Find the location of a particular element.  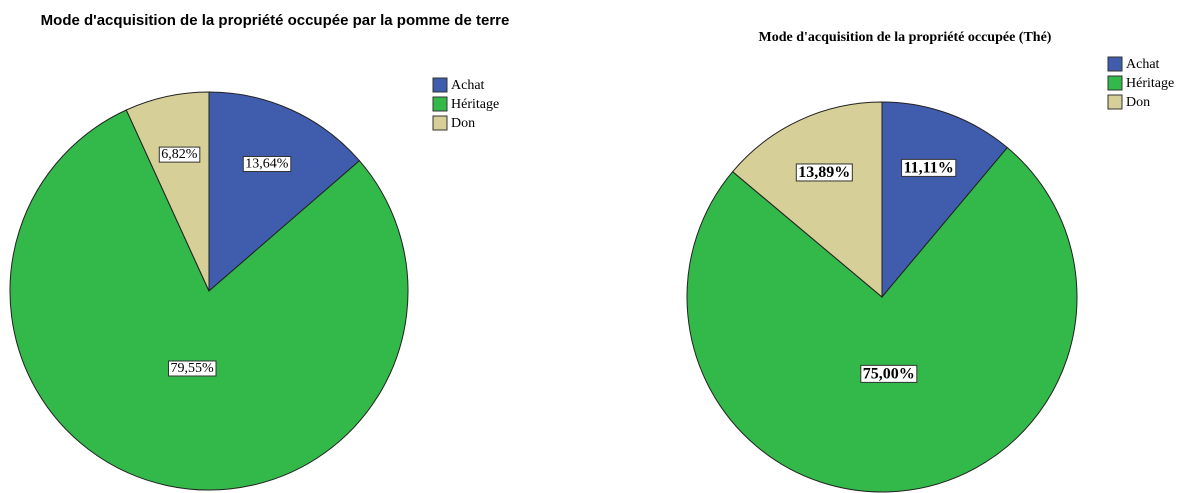

data-label: 6,82% is located at coordinates (179, 154).